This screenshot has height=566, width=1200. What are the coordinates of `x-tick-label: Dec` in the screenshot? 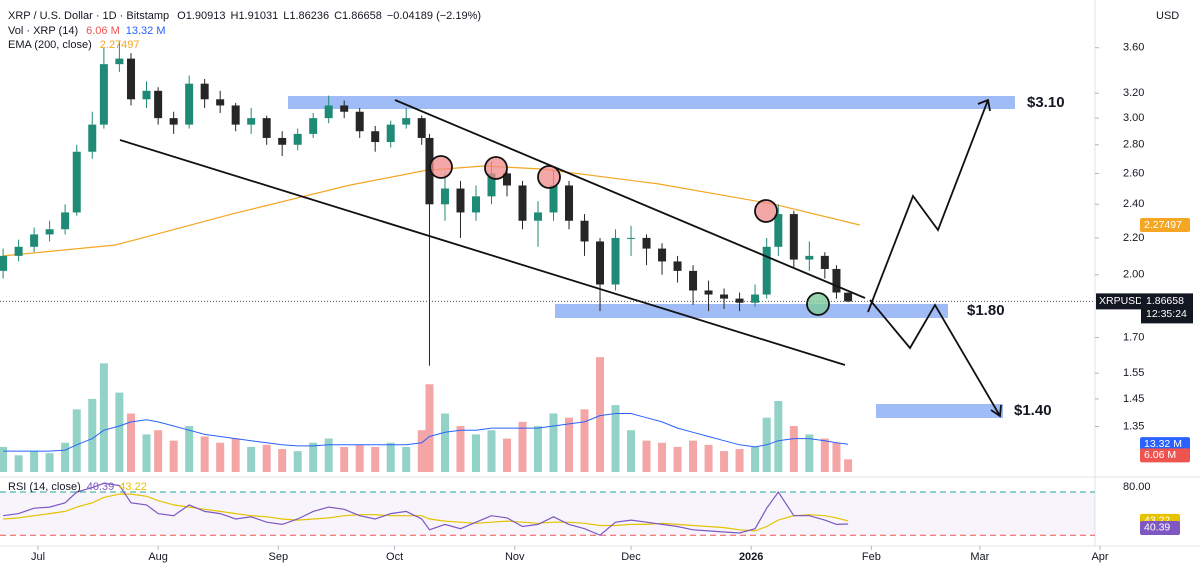 It's located at (631, 557).